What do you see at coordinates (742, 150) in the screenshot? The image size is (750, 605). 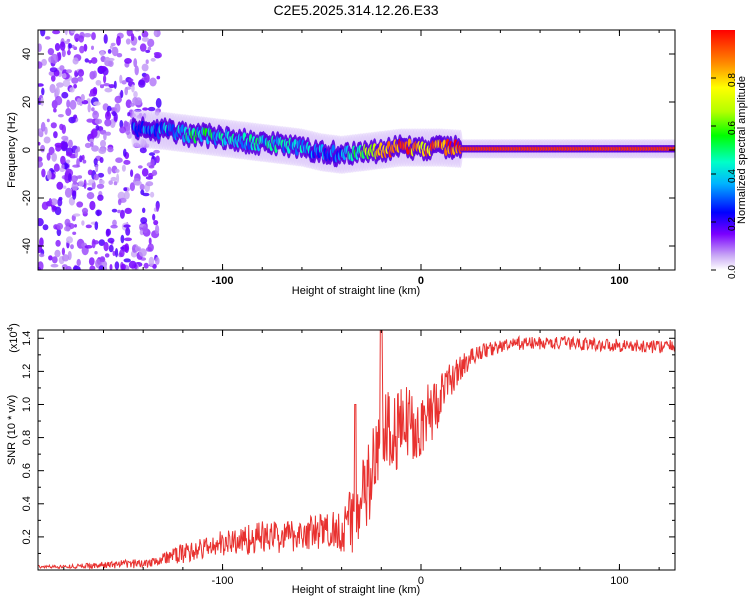 I see `colorbar-label: Normalized spectral amplitude` at bounding box center [742, 150].